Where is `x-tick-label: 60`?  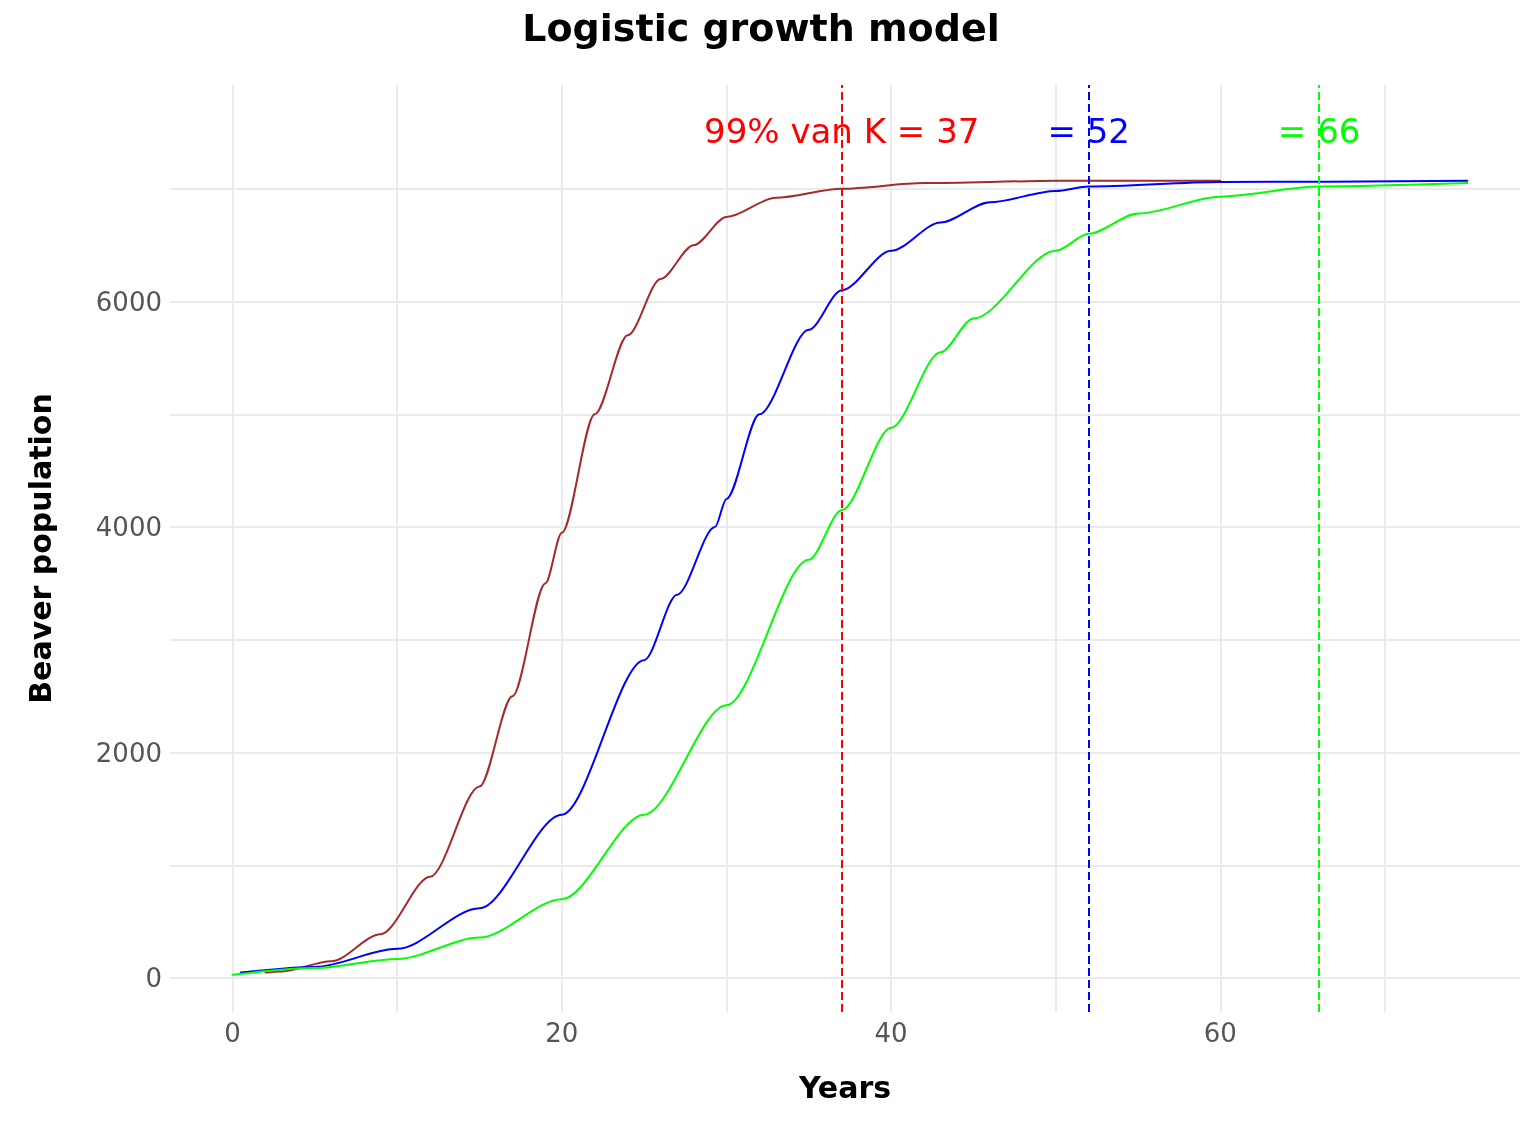
x-tick-label: 60 is located at coordinates (1220, 1033).